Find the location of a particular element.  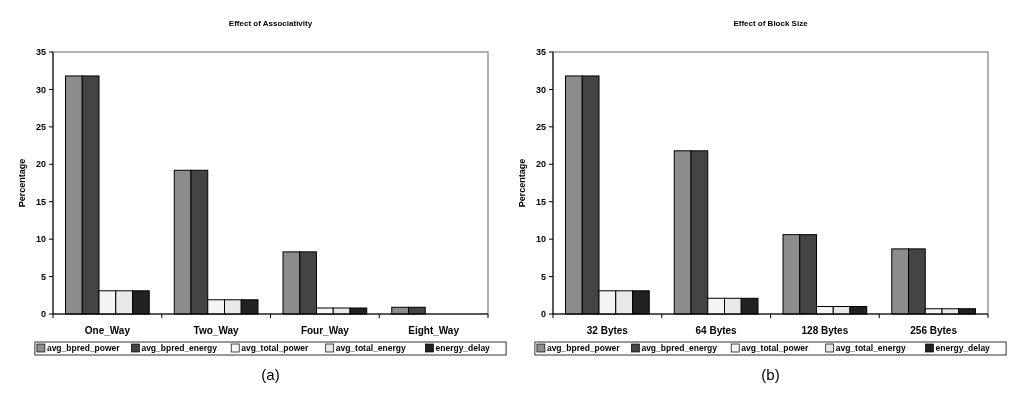

x-tick-label: 256 Bytes is located at coordinates (934, 330).